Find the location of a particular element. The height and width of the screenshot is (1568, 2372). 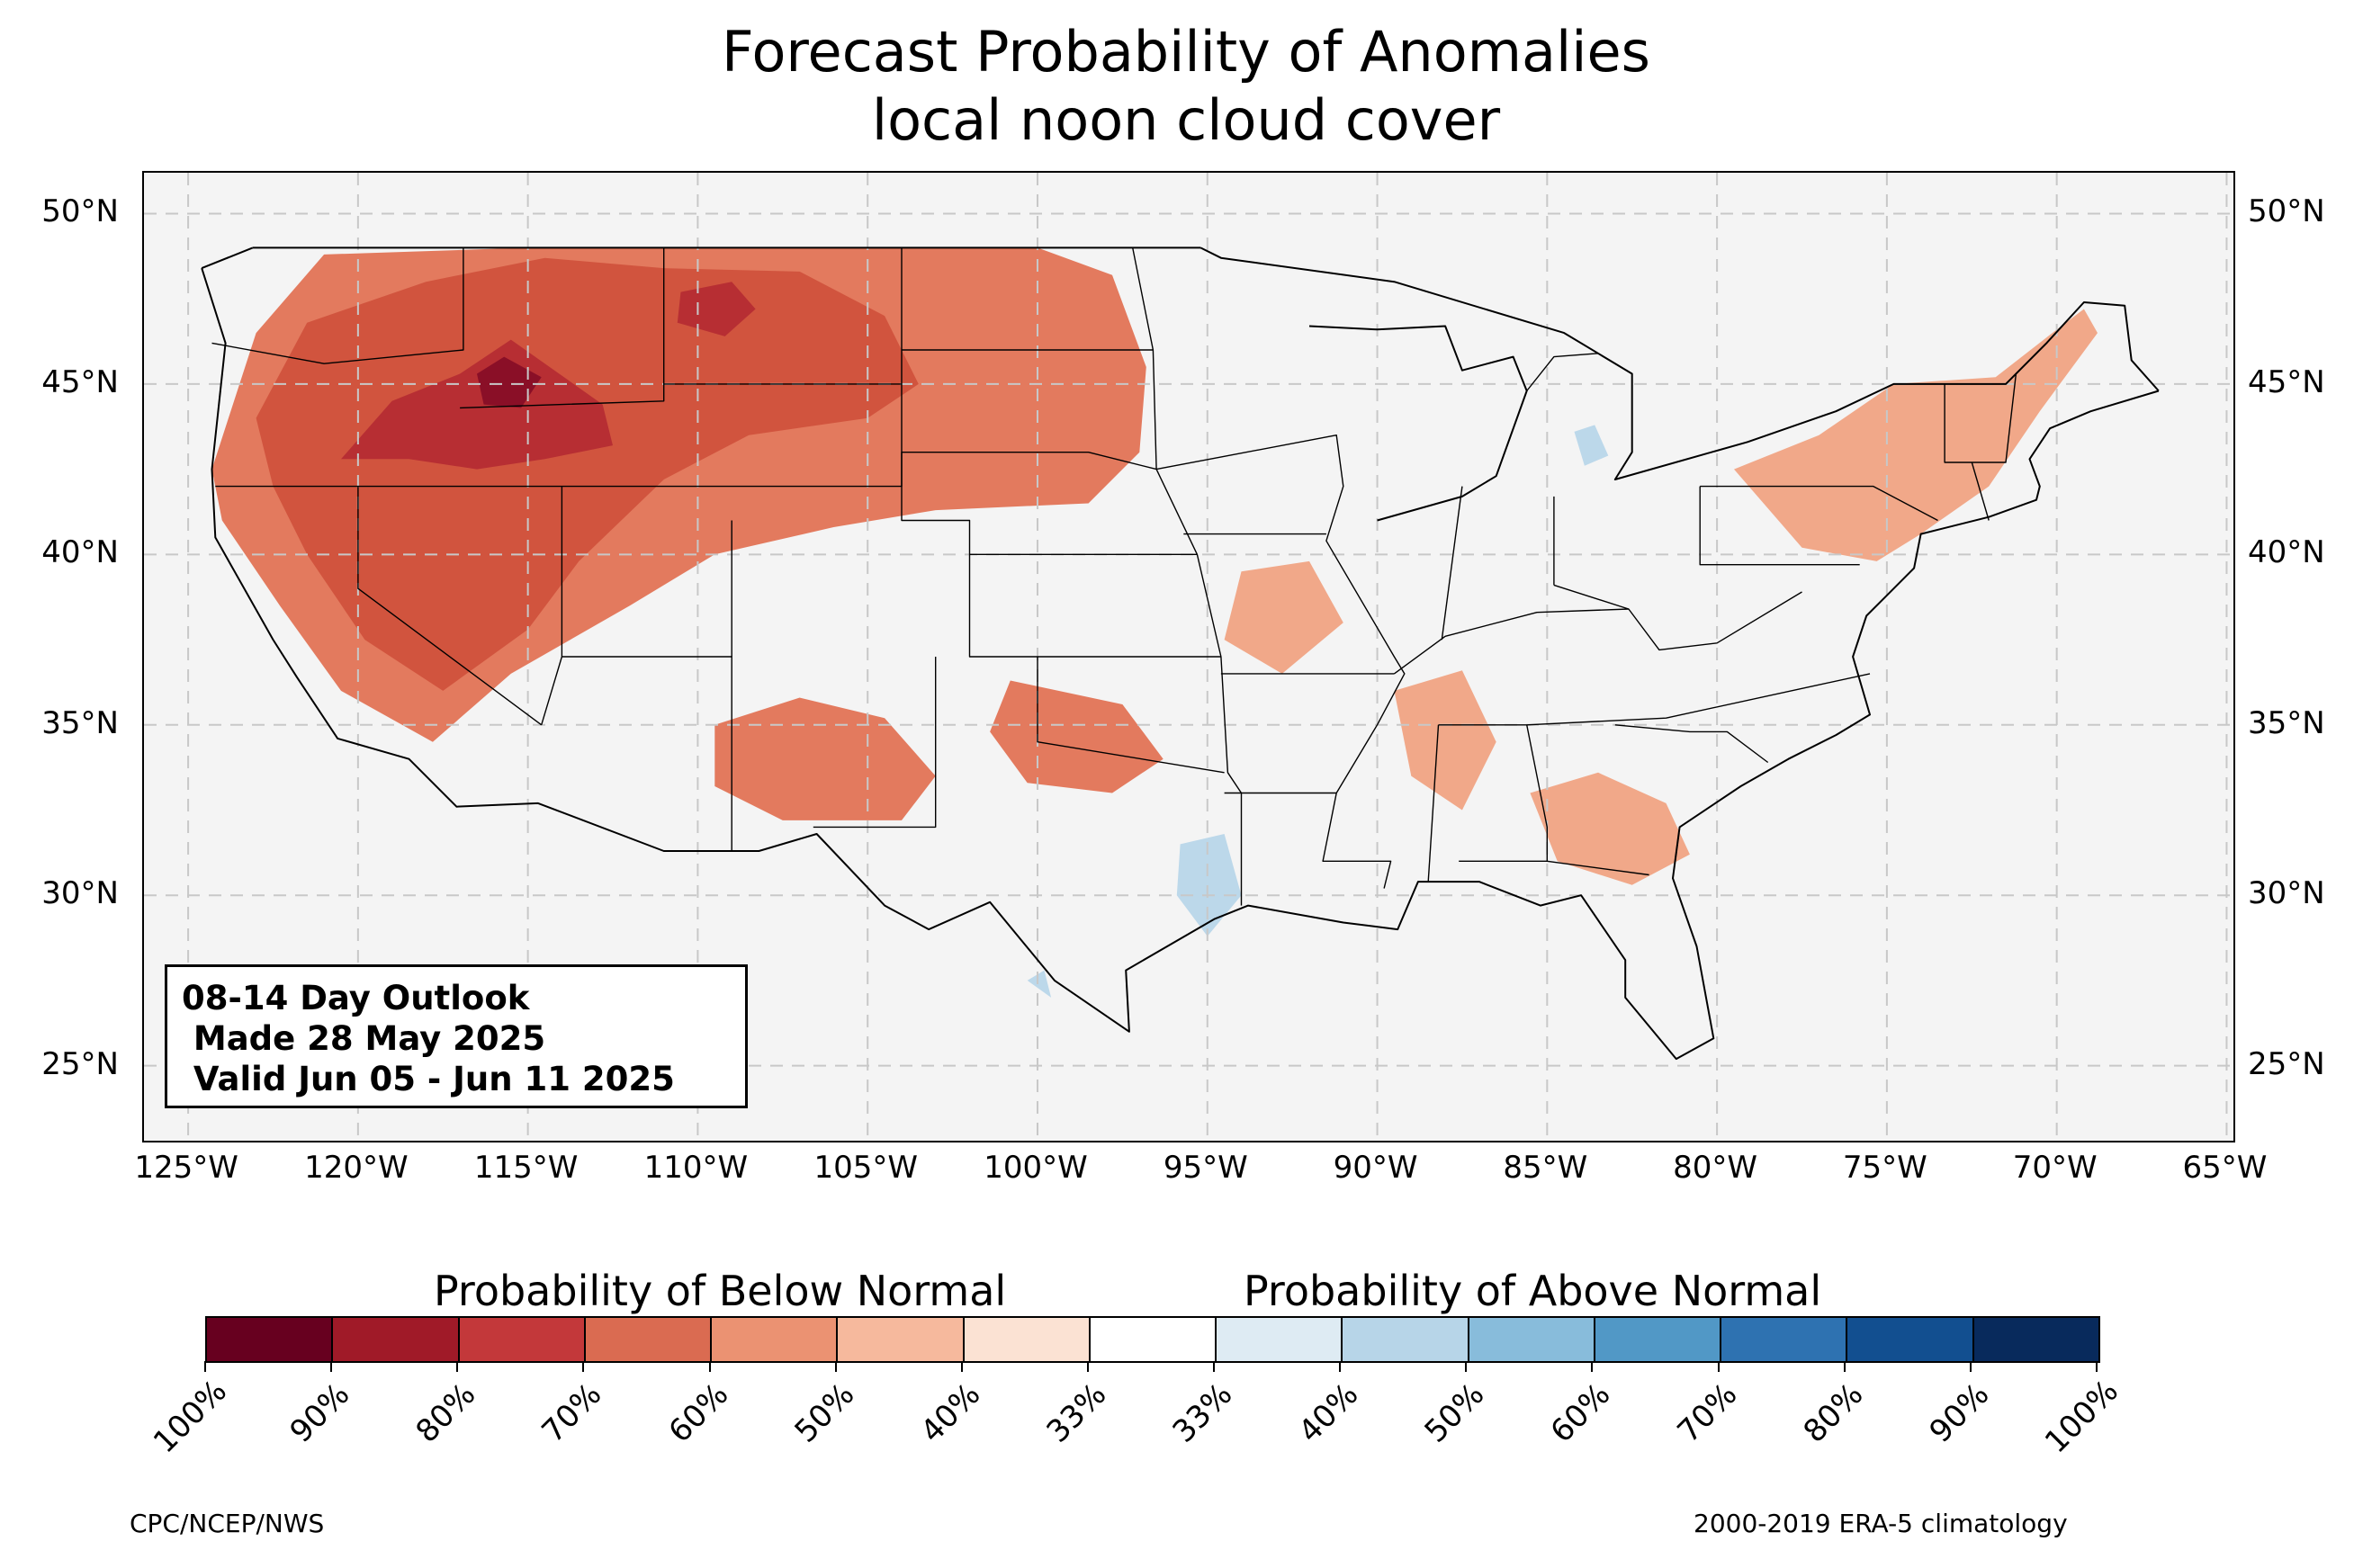

lon-tick-label: 105°W is located at coordinates (865, 1168).